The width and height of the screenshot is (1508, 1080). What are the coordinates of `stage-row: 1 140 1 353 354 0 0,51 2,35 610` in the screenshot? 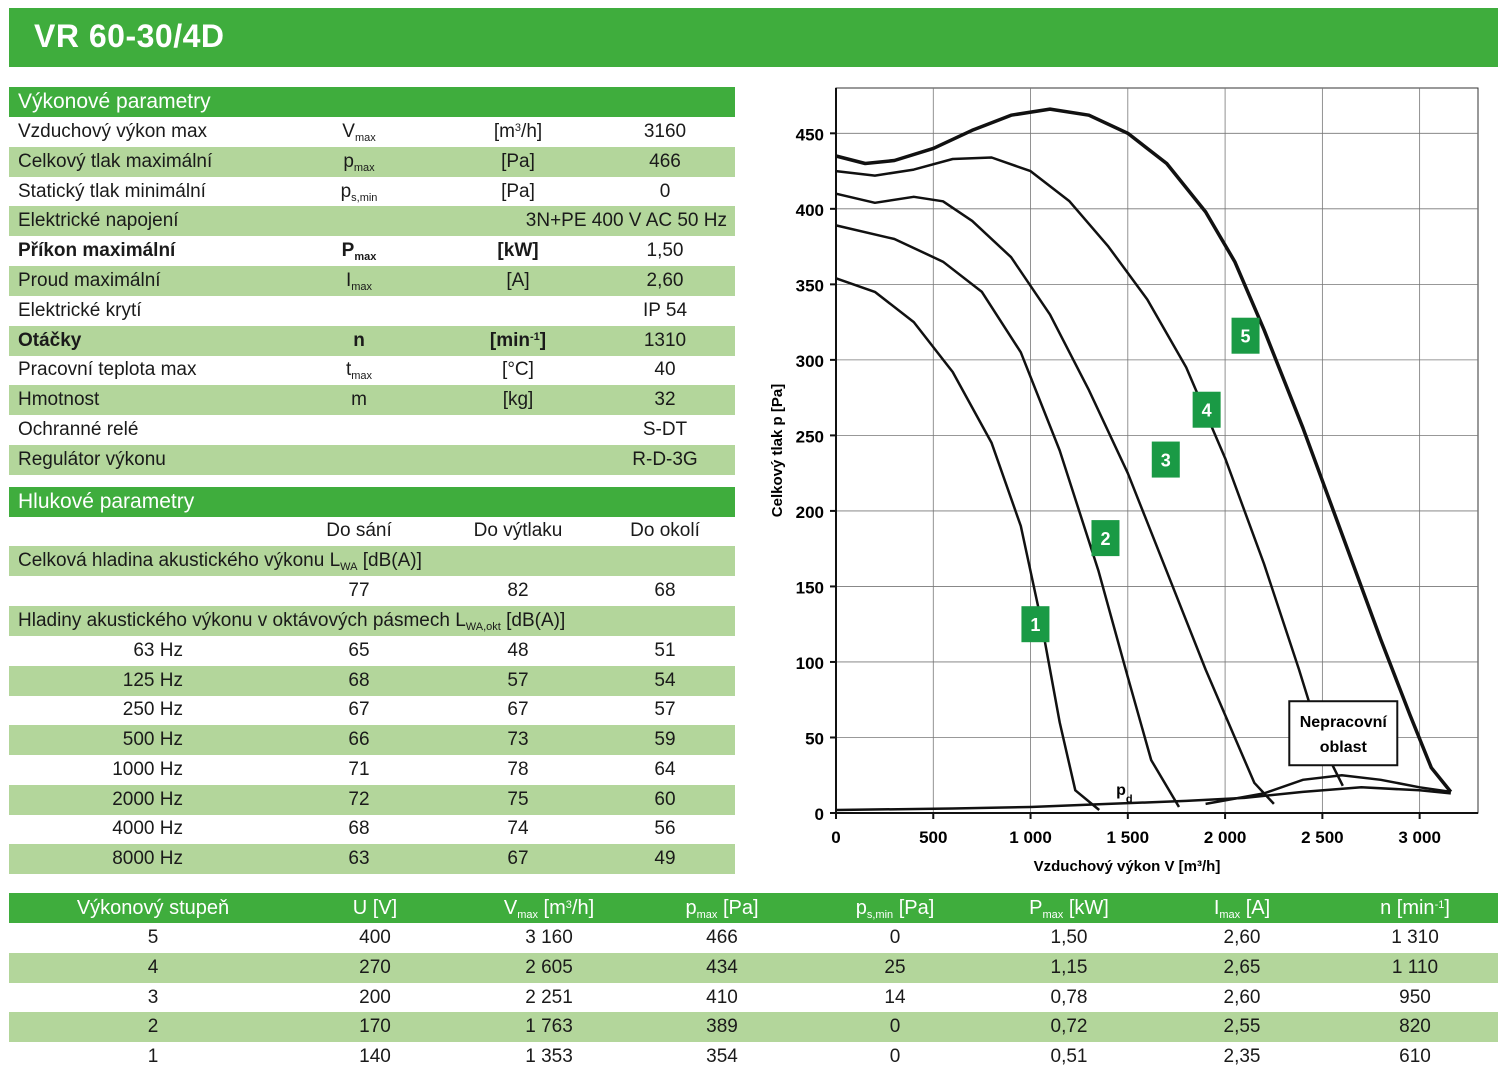 It's located at (753, 1057).